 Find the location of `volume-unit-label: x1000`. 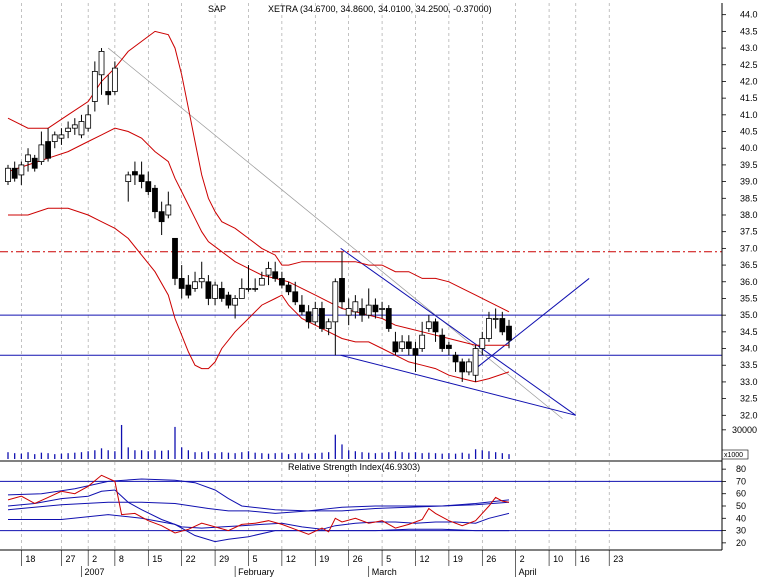

volume-unit-label: x1000 is located at coordinates (733, 455).